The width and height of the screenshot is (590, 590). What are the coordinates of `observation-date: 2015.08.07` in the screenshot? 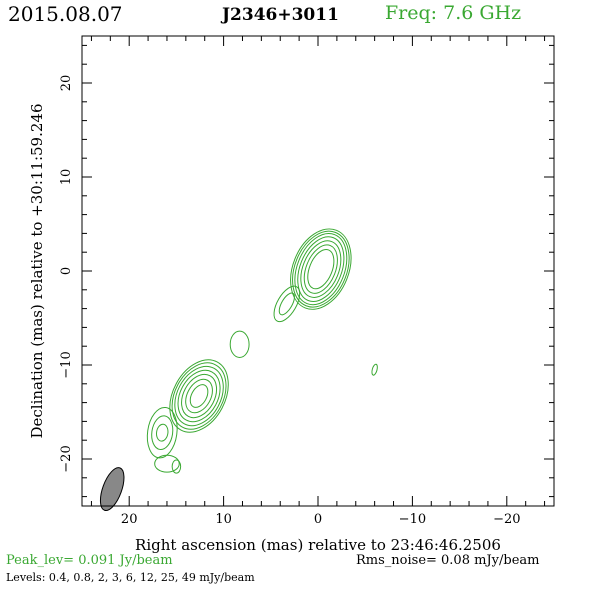 It's located at (65, 14).